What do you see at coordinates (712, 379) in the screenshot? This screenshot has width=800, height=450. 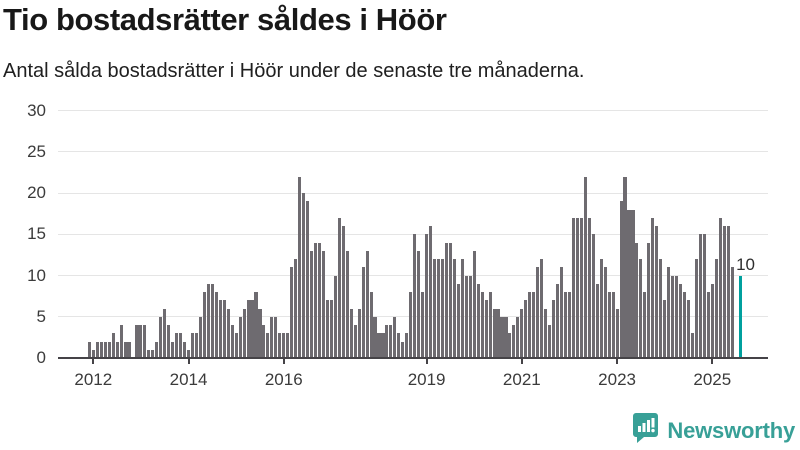 I see `x-axis-label: 2025` at bounding box center [712, 379].